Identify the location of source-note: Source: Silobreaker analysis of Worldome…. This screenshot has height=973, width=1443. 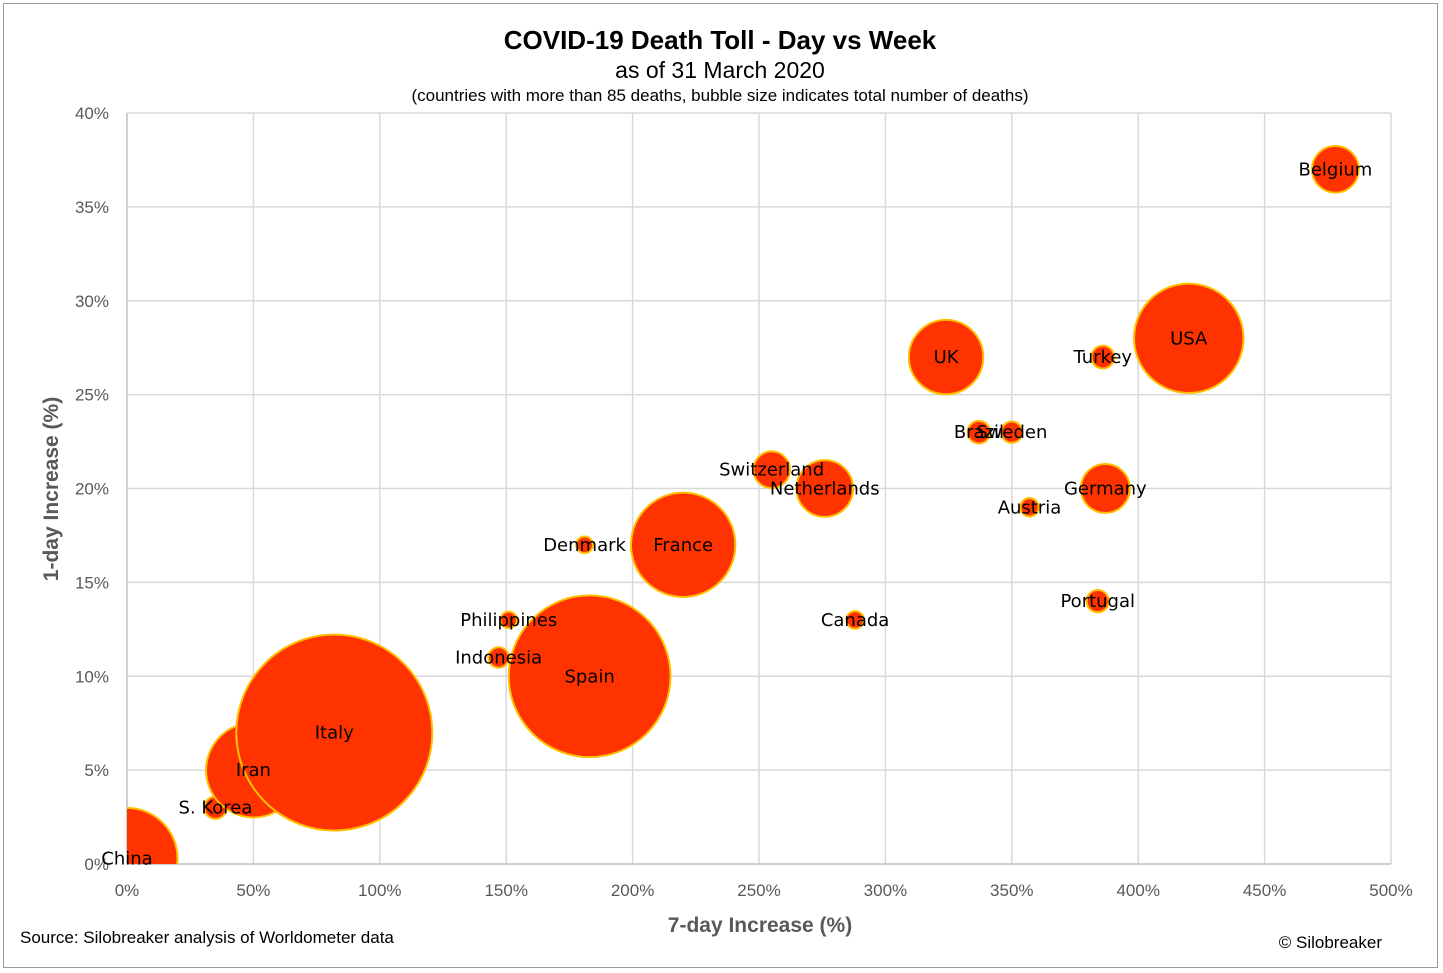
(207, 937).